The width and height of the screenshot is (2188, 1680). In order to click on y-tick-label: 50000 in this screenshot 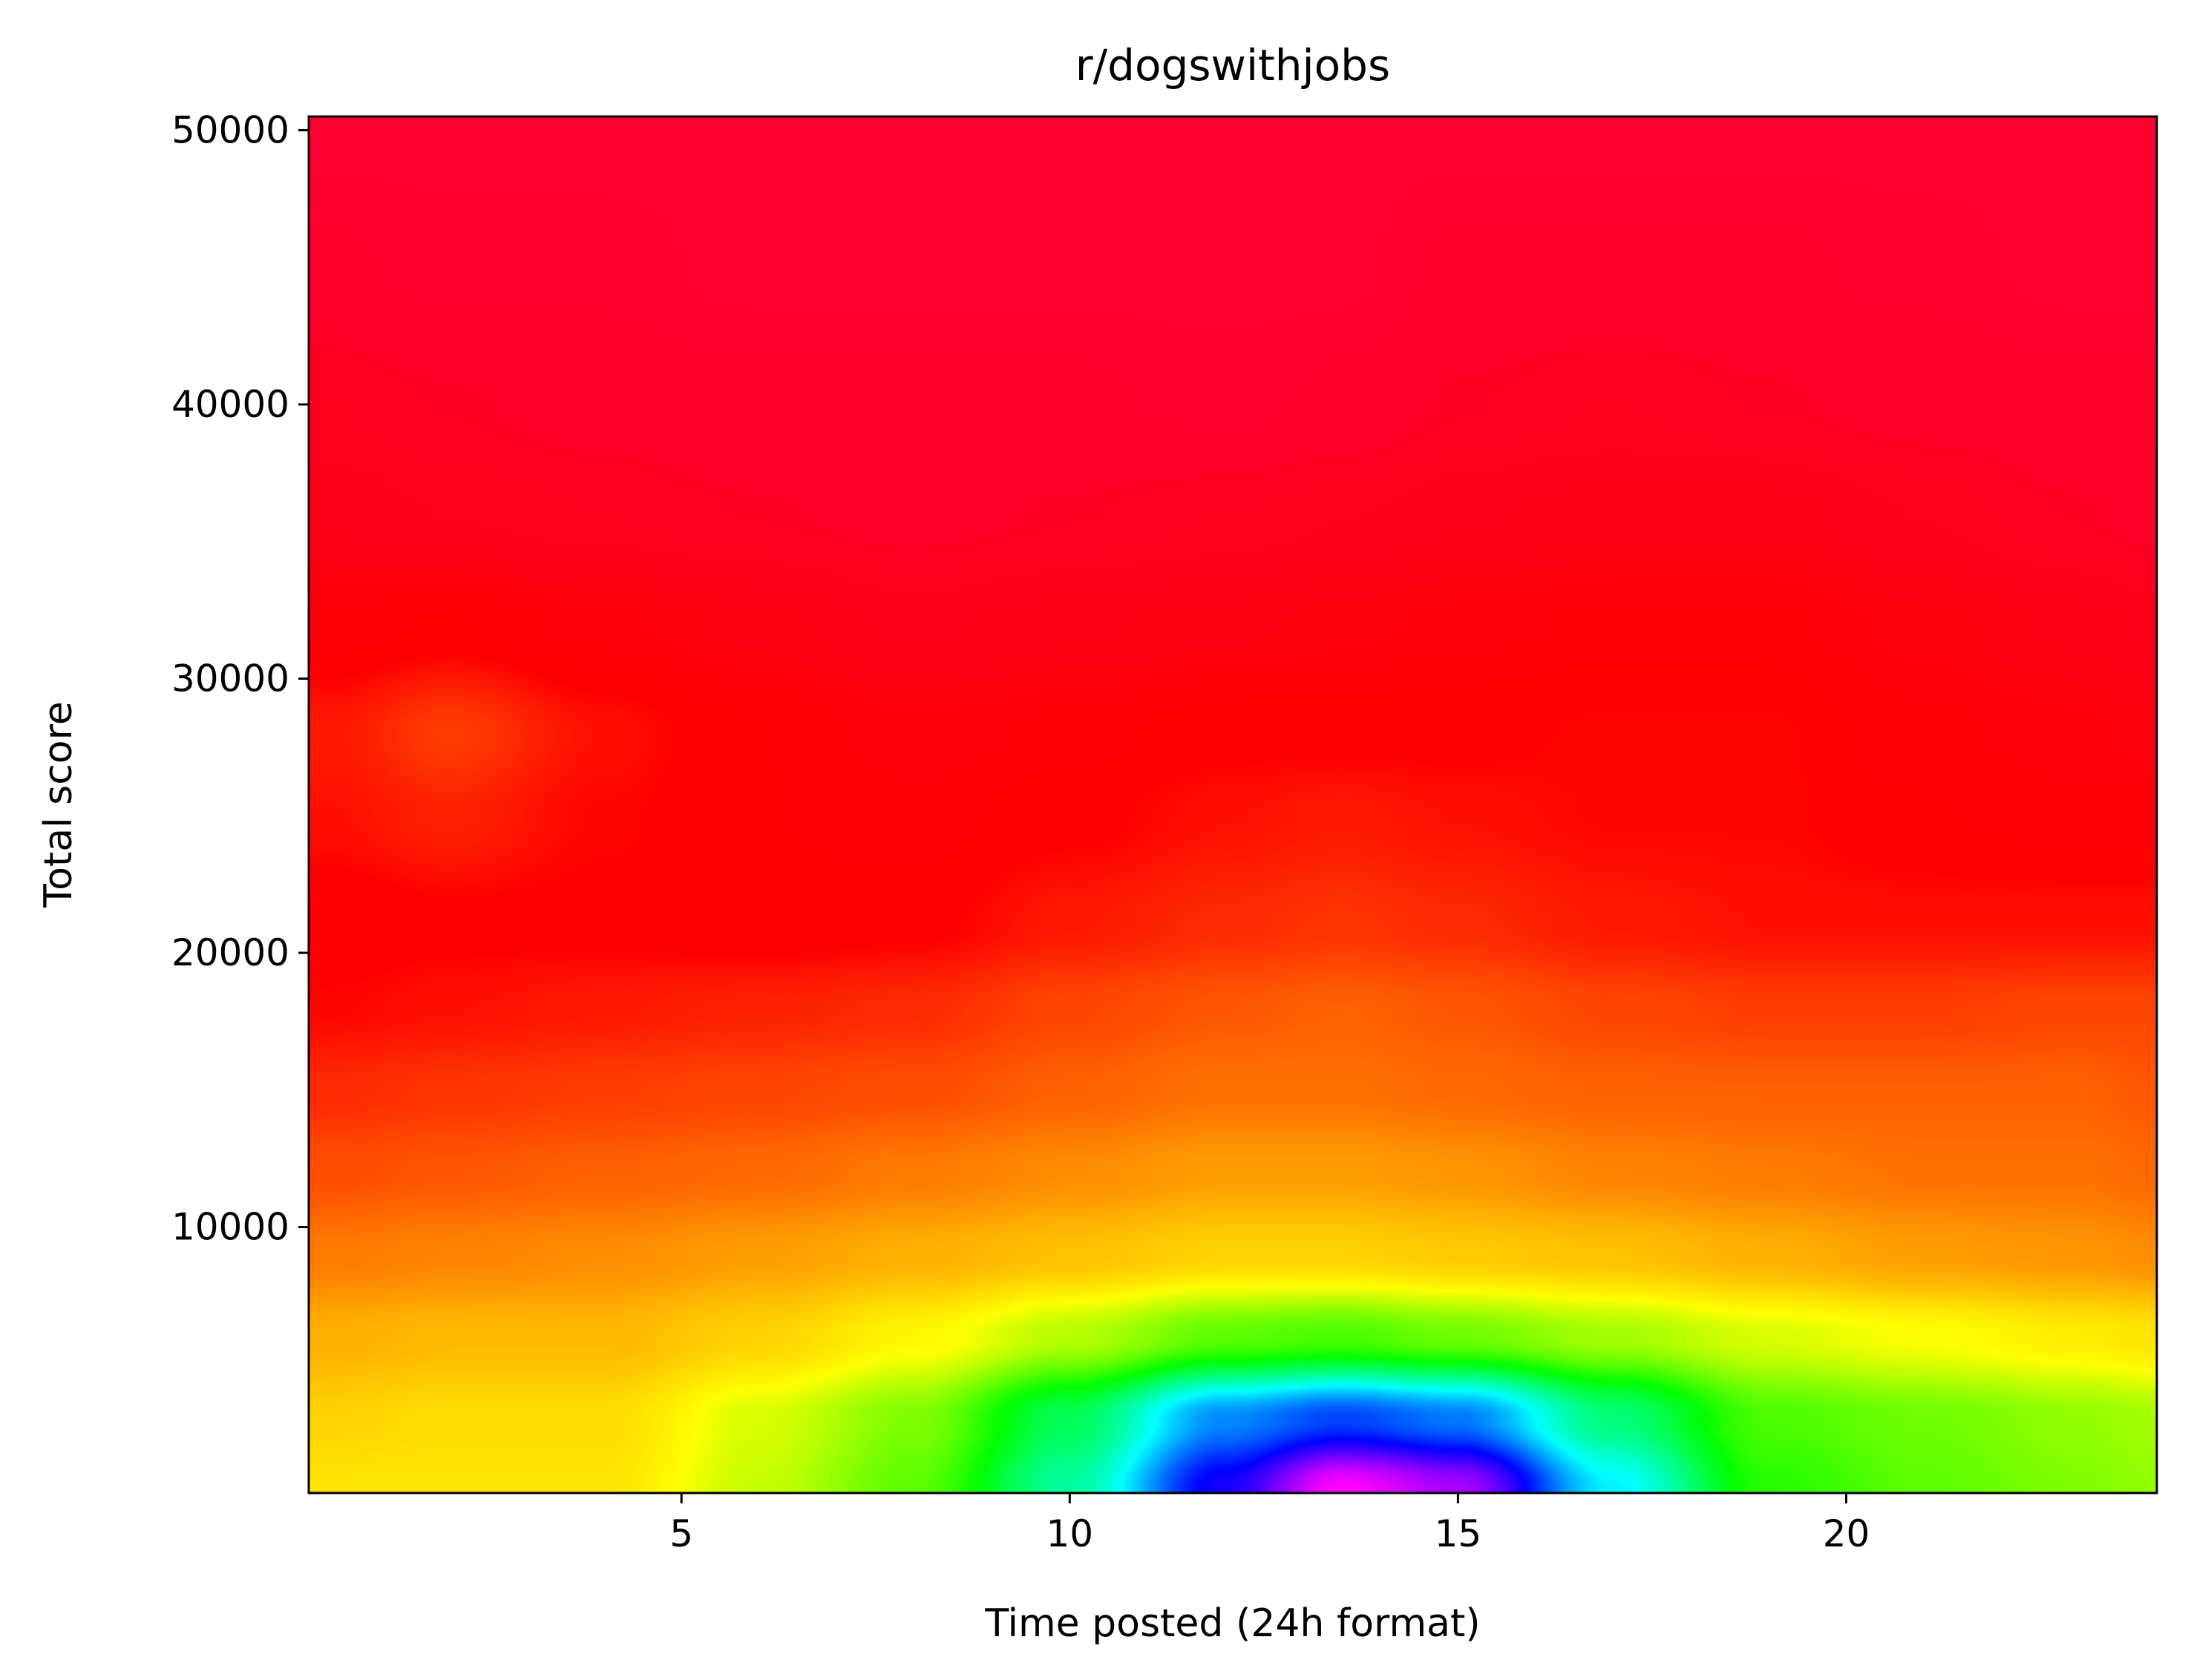, I will do `click(230, 130)`.